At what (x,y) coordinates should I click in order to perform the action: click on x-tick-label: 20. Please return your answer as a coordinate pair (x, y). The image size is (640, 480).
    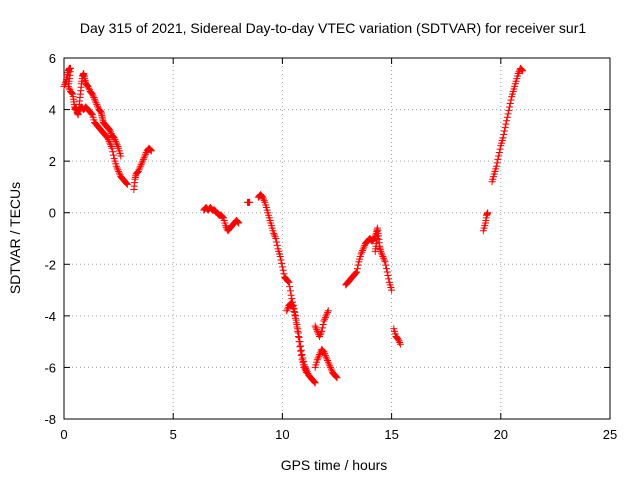
    Looking at the image, I should click on (501, 434).